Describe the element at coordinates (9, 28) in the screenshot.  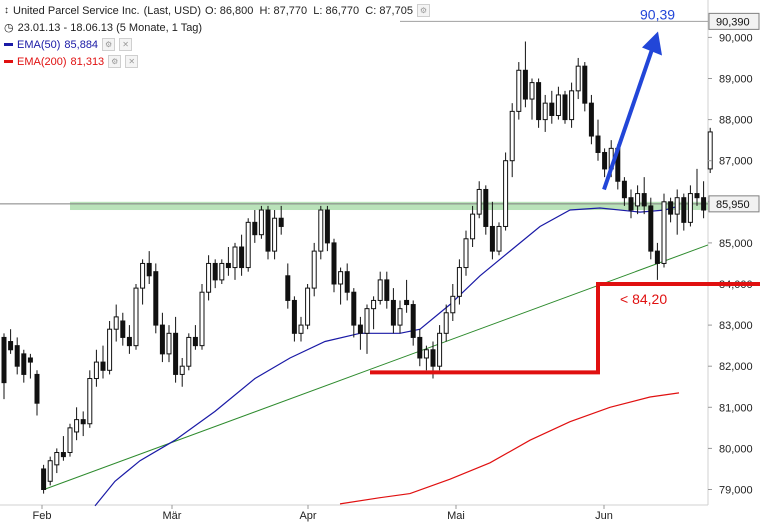
I see `clock-icon: ◷` at that location.